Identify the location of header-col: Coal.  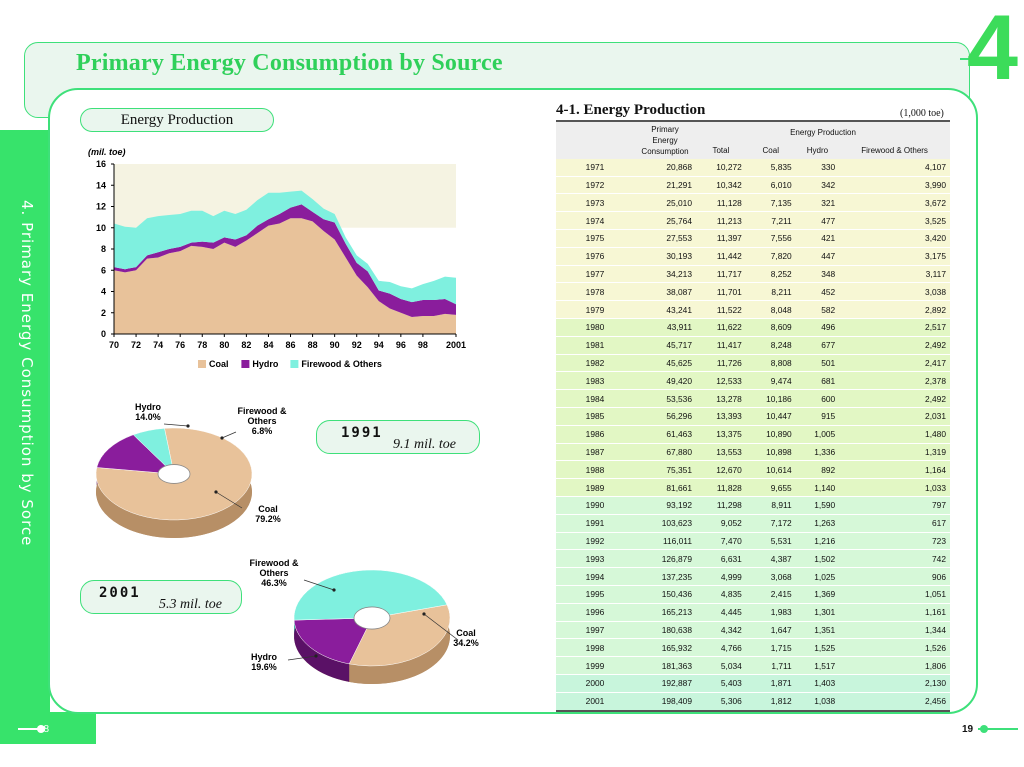
(770, 150).